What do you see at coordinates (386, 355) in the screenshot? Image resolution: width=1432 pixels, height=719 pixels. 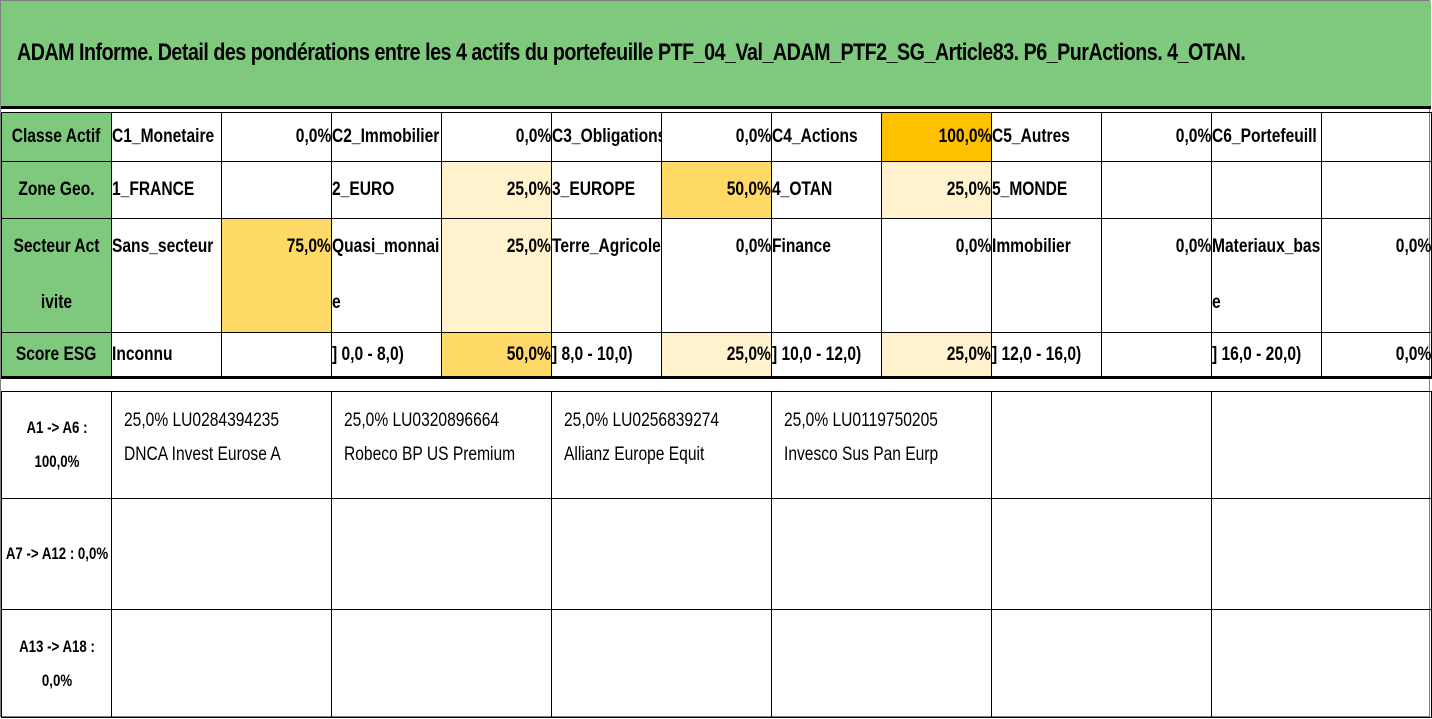 I see `cell-label: ] 0,0 - 8,0)` at bounding box center [386, 355].